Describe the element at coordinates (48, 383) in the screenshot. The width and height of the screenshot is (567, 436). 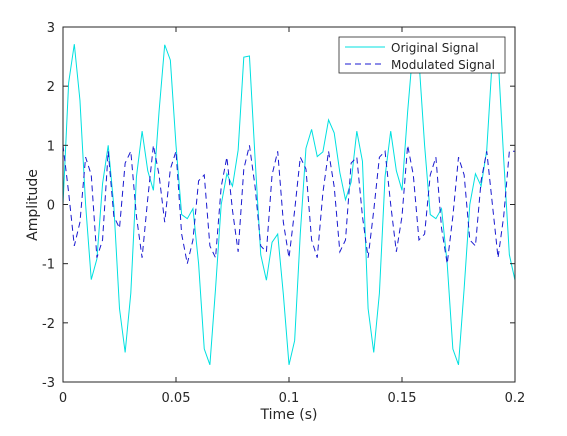
I see `y-tick-label: -3` at that location.